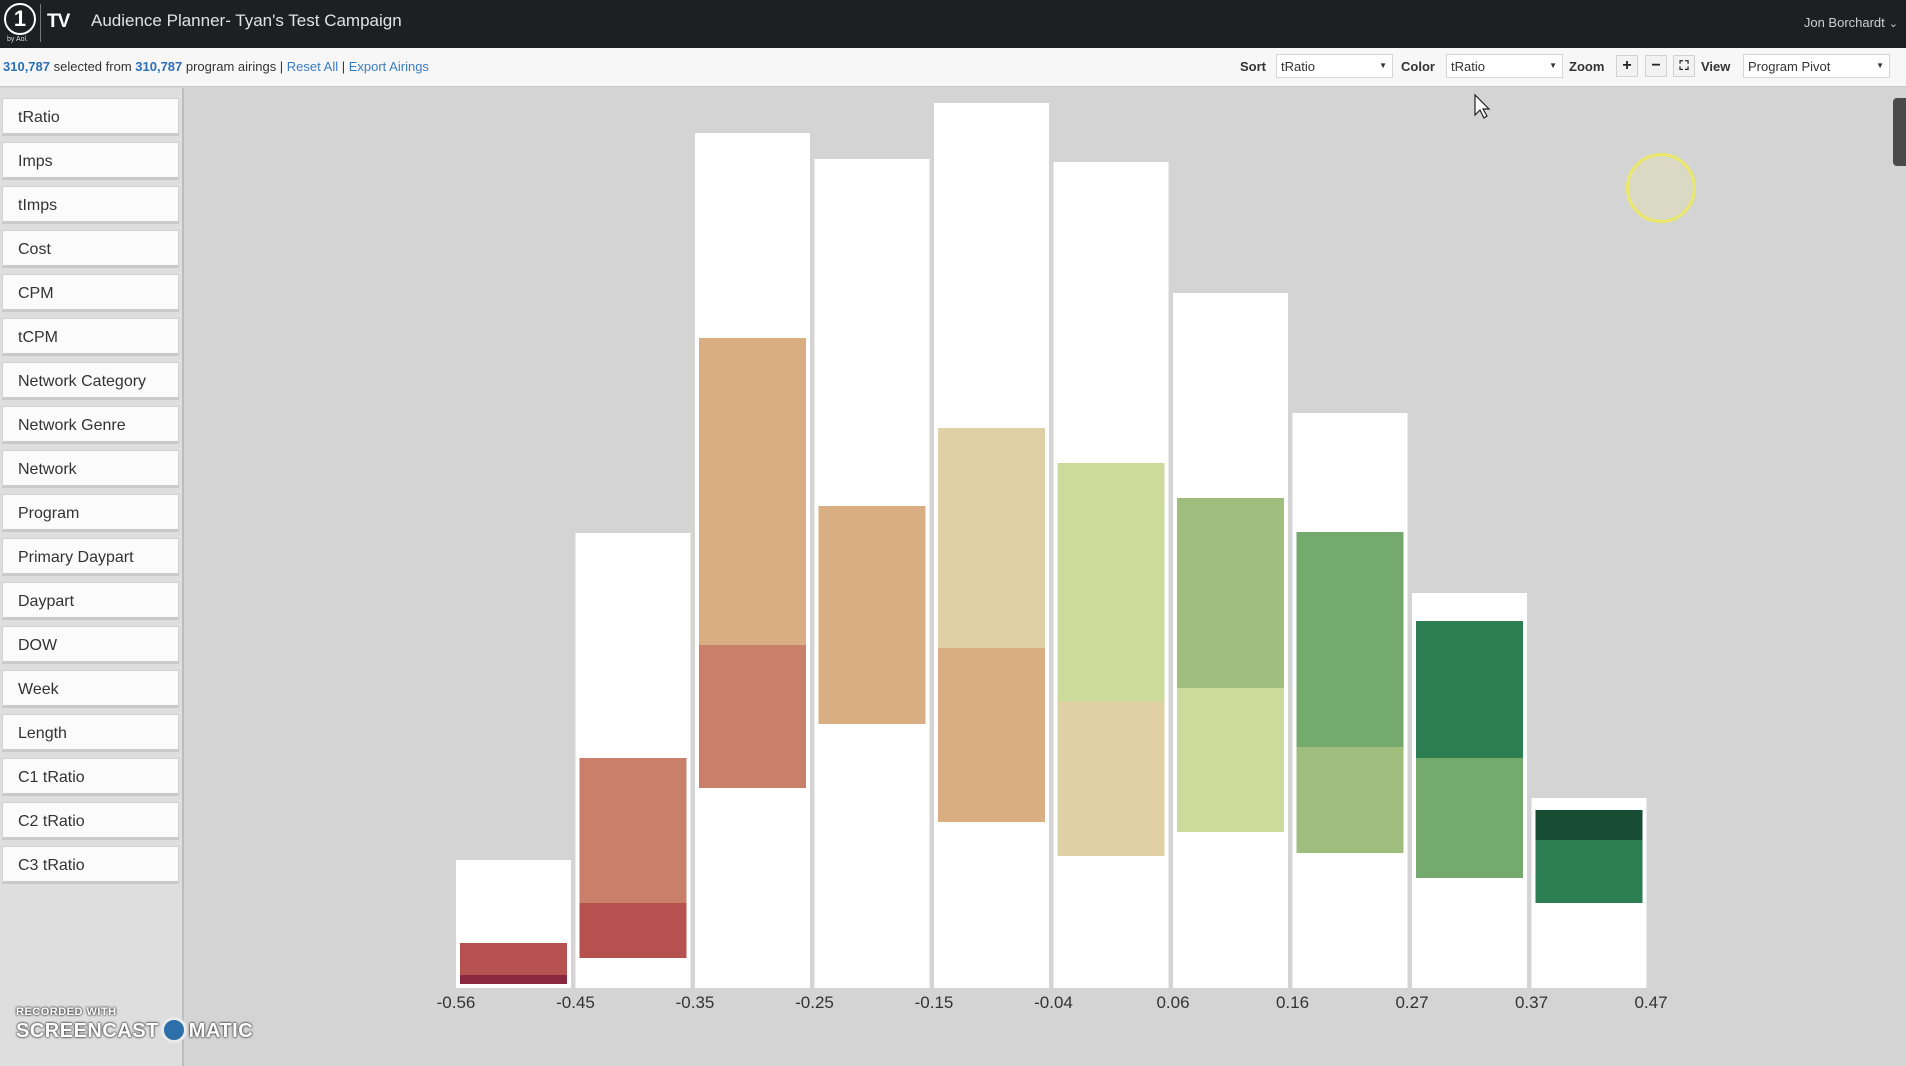  Describe the element at coordinates (66, 1012) in the screenshot. I see `watermark-top-text: RECORDED WITH` at that location.